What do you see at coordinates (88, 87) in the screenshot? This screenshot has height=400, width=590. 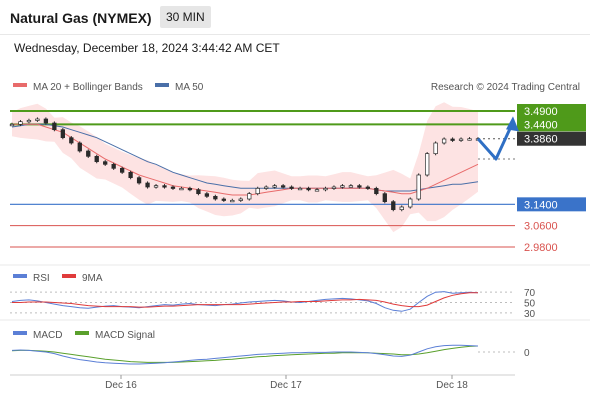 I see `ma20-legend-label: MA 20 + Bollinger Bands` at bounding box center [88, 87].